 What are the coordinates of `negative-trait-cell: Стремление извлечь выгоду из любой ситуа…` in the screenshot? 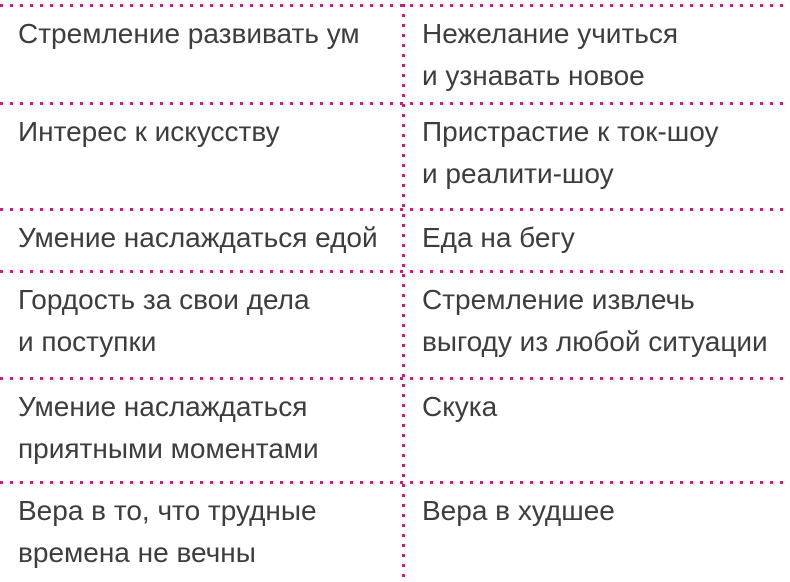 It's located at (595, 320).